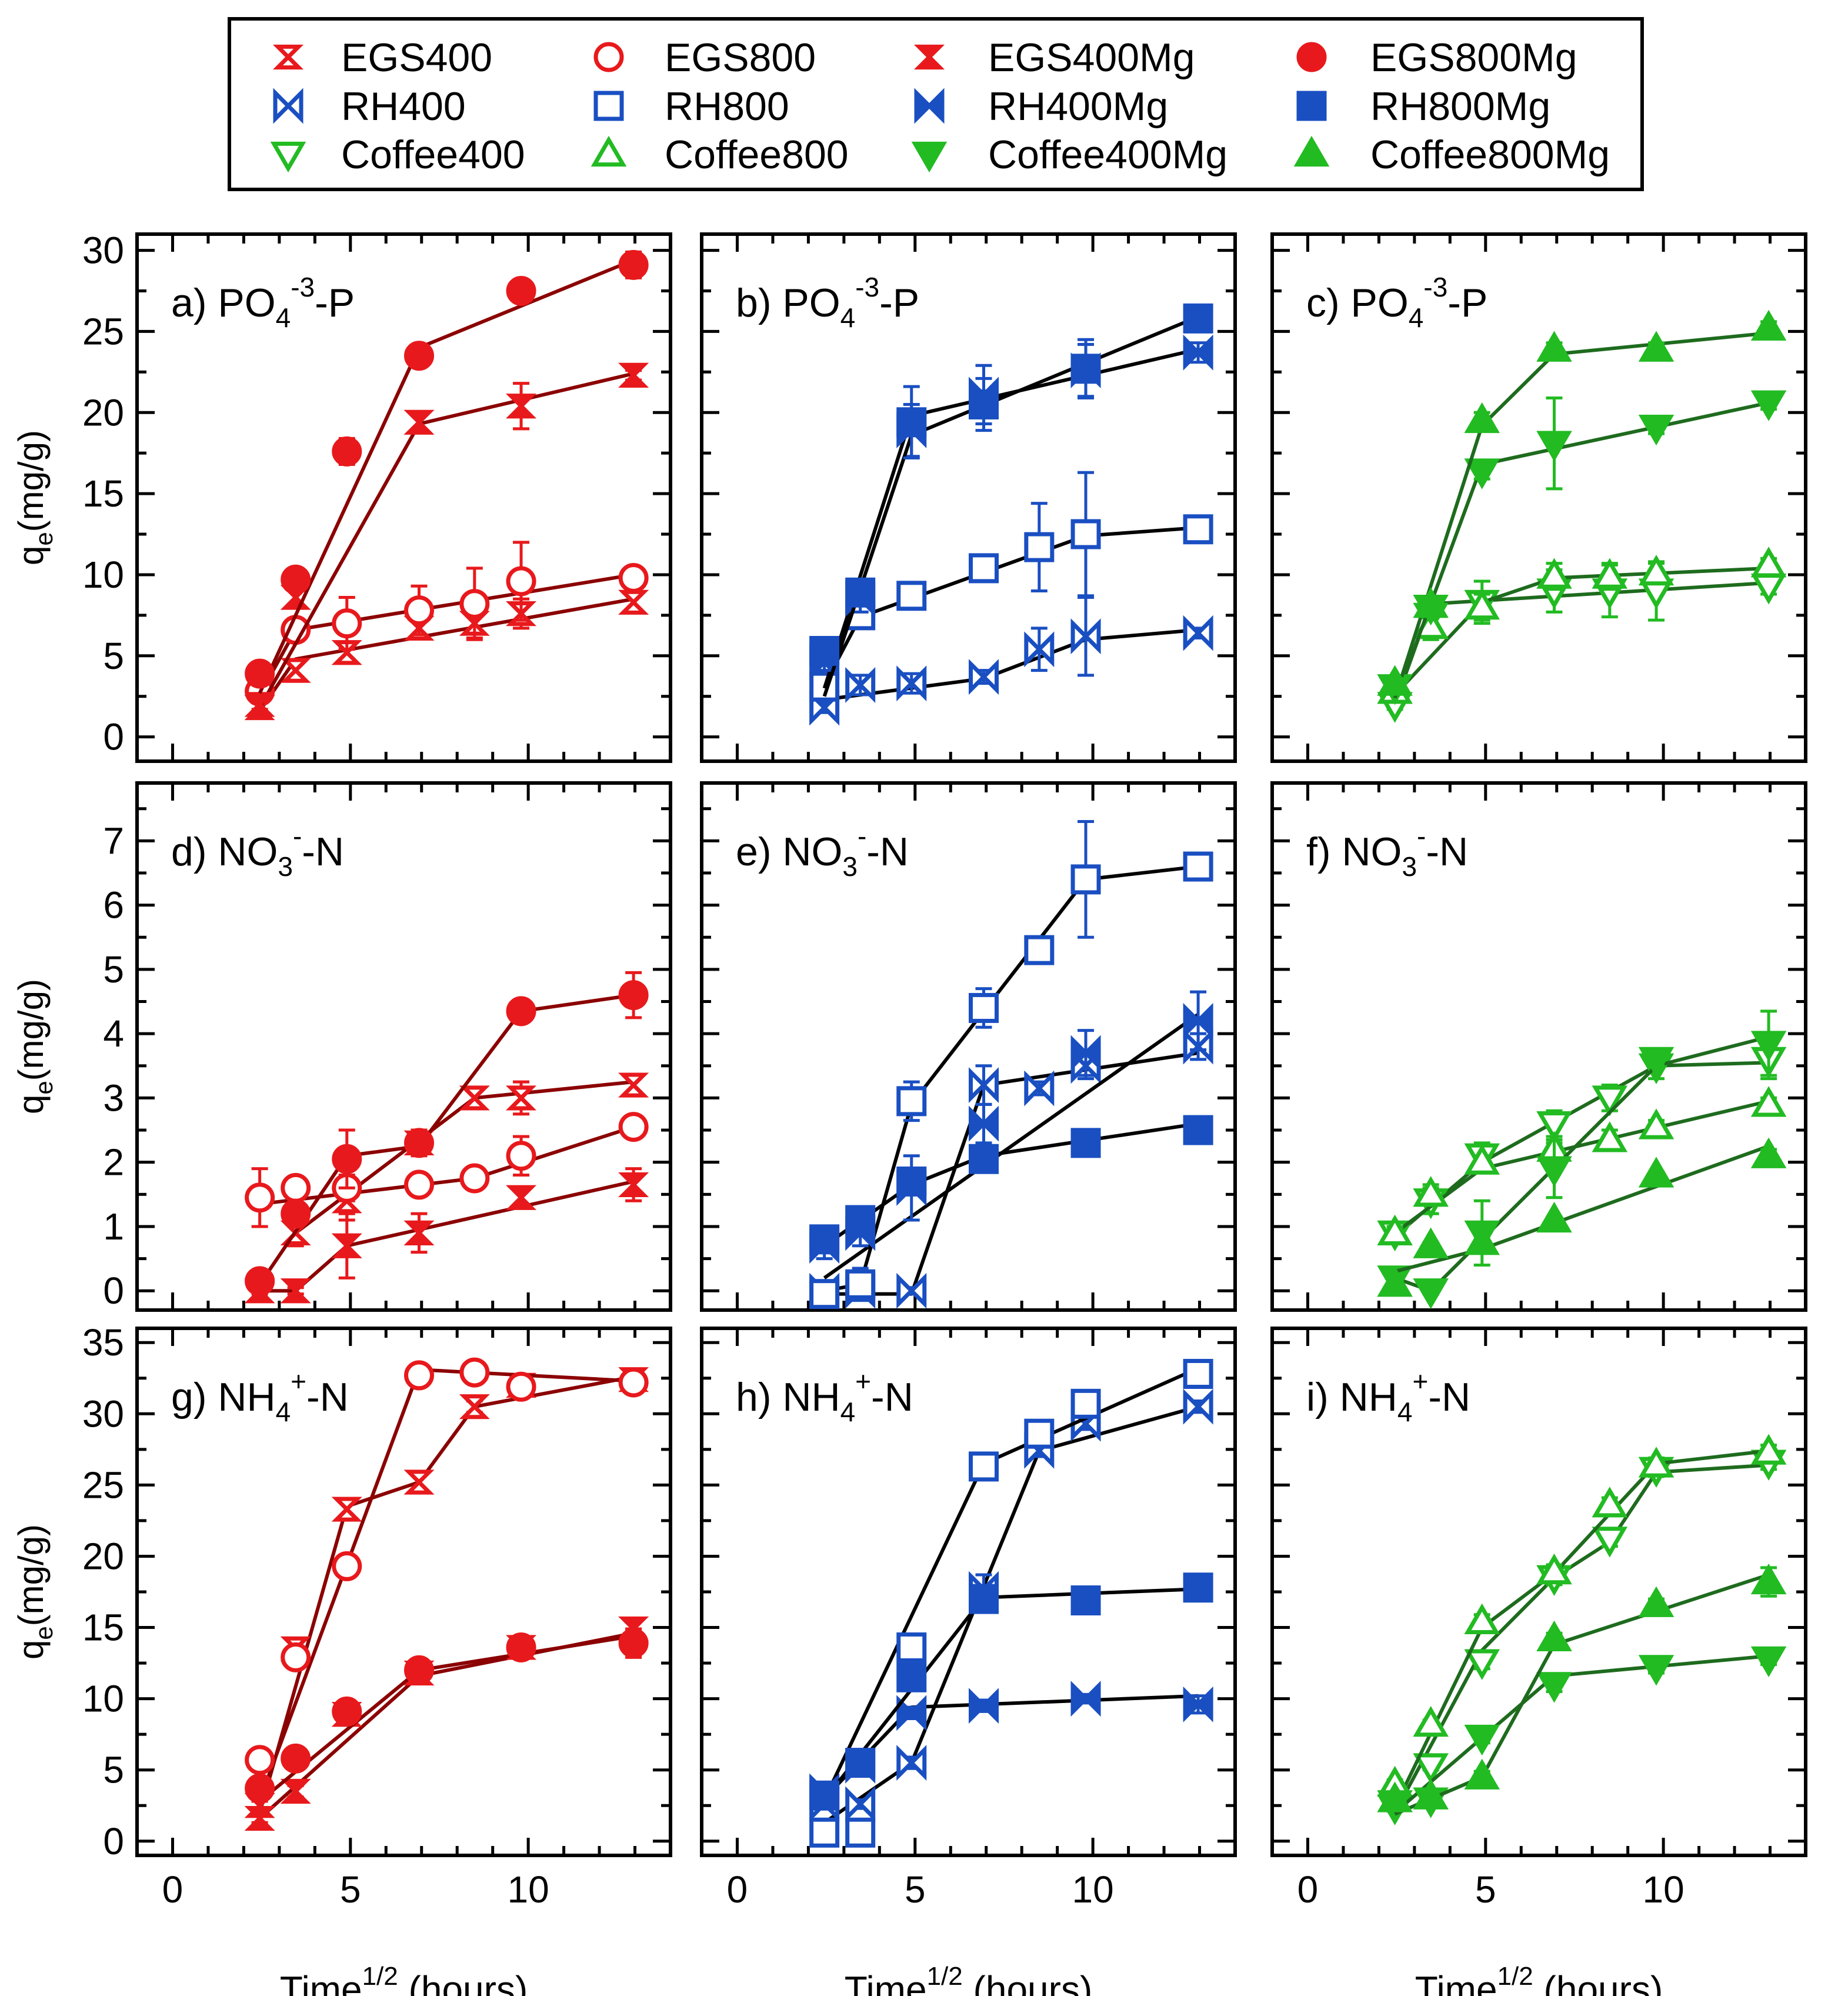 The width and height of the screenshot is (1848, 1996). What do you see at coordinates (1460, 106) in the screenshot?
I see `legend-label-rh800mg: RH800Mg` at bounding box center [1460, 106].